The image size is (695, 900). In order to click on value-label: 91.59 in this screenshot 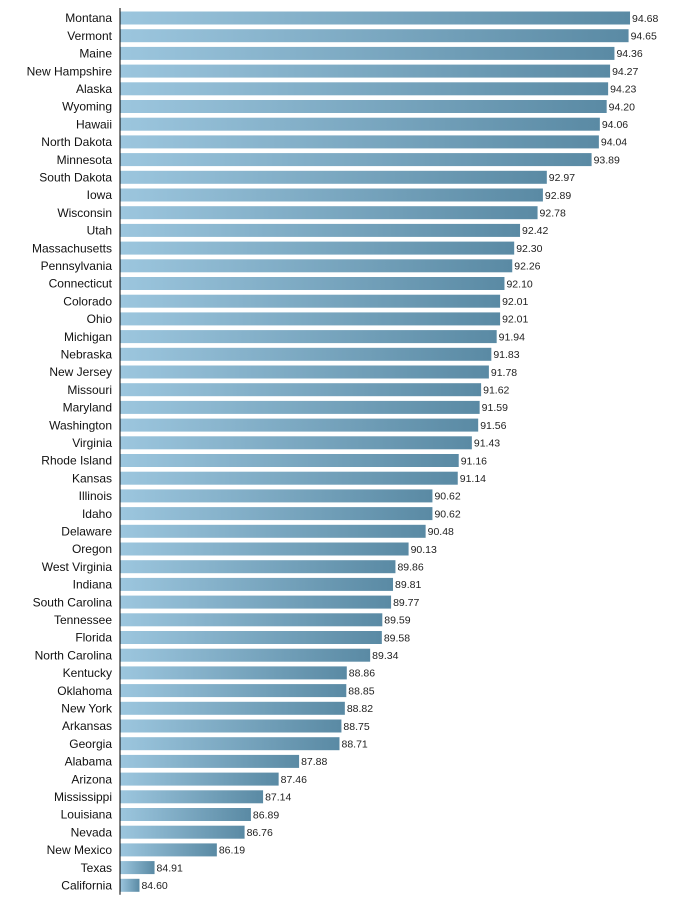, I will do `click(495, 408)`.